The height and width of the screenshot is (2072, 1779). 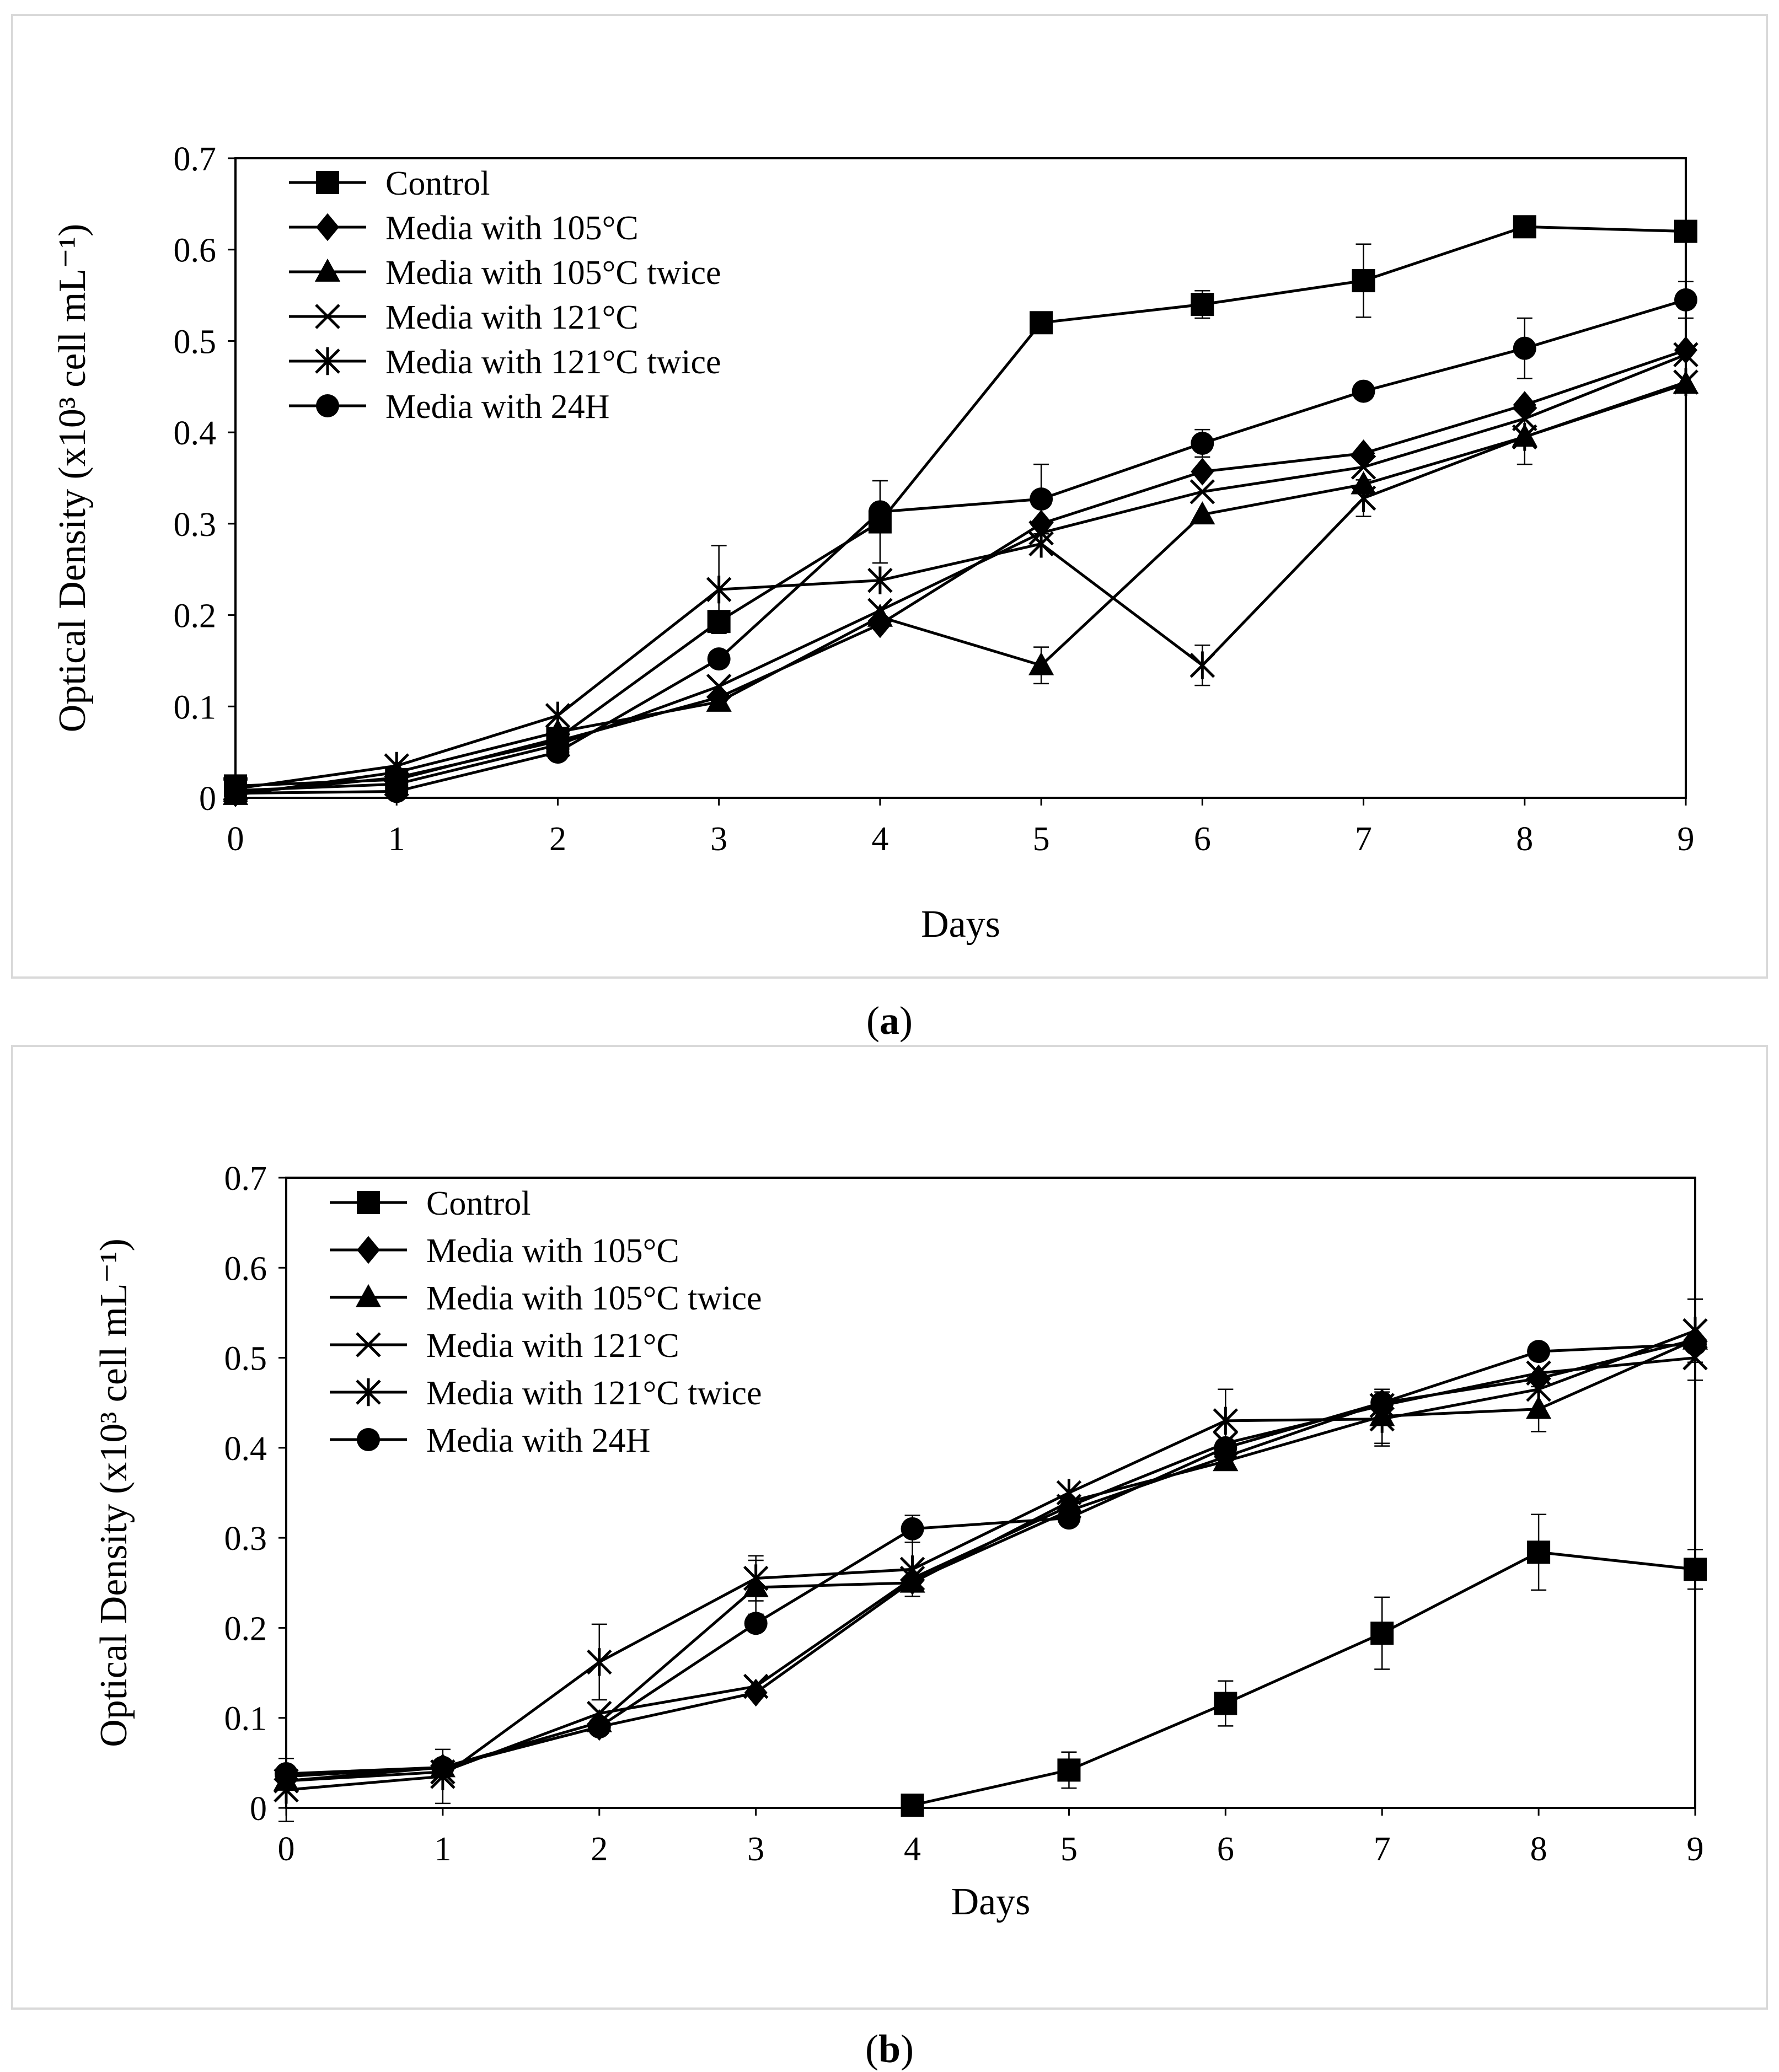 What do you see at coordinates (368, 1440) in the screenshot?
I see `legend-marker-circle` at bounding box center [368, 1440].